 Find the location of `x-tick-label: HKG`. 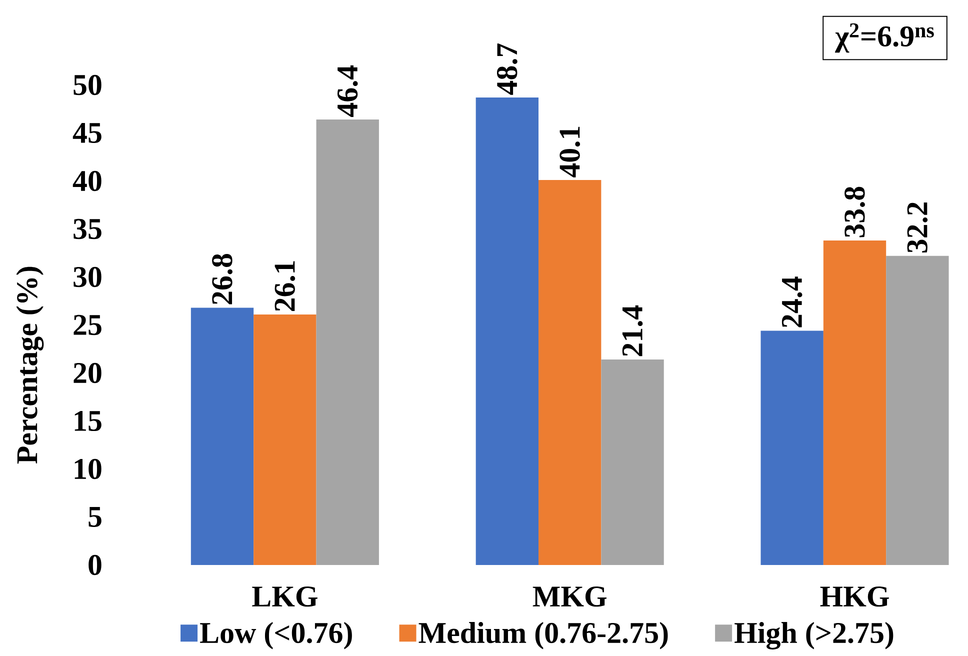

x-tick-label: HKG is located at coordinates (854, 596).